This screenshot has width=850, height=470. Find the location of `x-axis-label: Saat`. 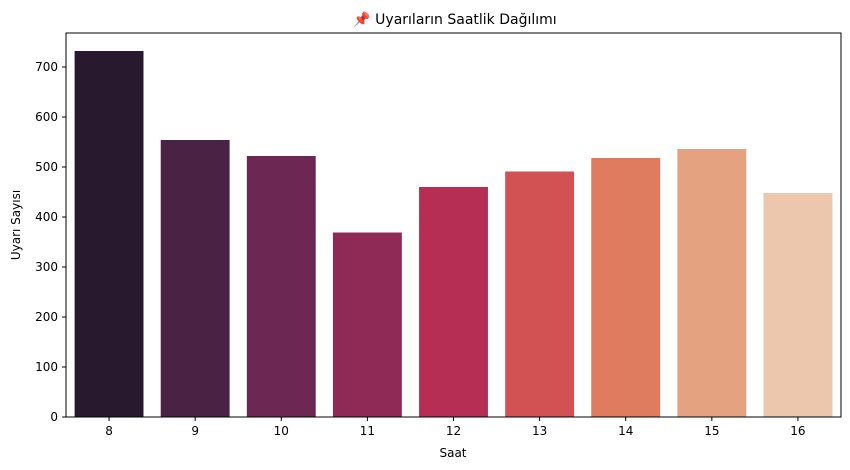

x-axis-label: Saat is located at coordinates (452, 453).